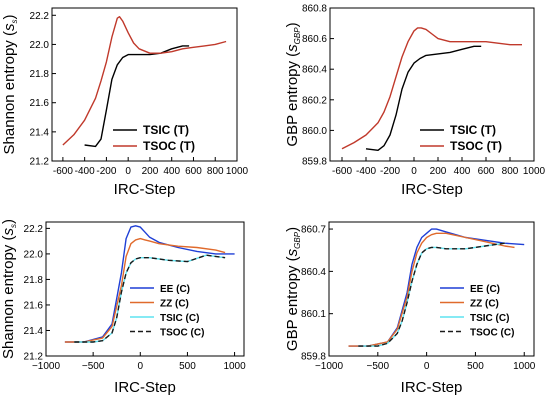 Image resolution: width=550 pixels, height=401 pixels. Describe the element at coordinates (314, 131) in the screenshot. I see `y-tick-label: 860.0` at that location.